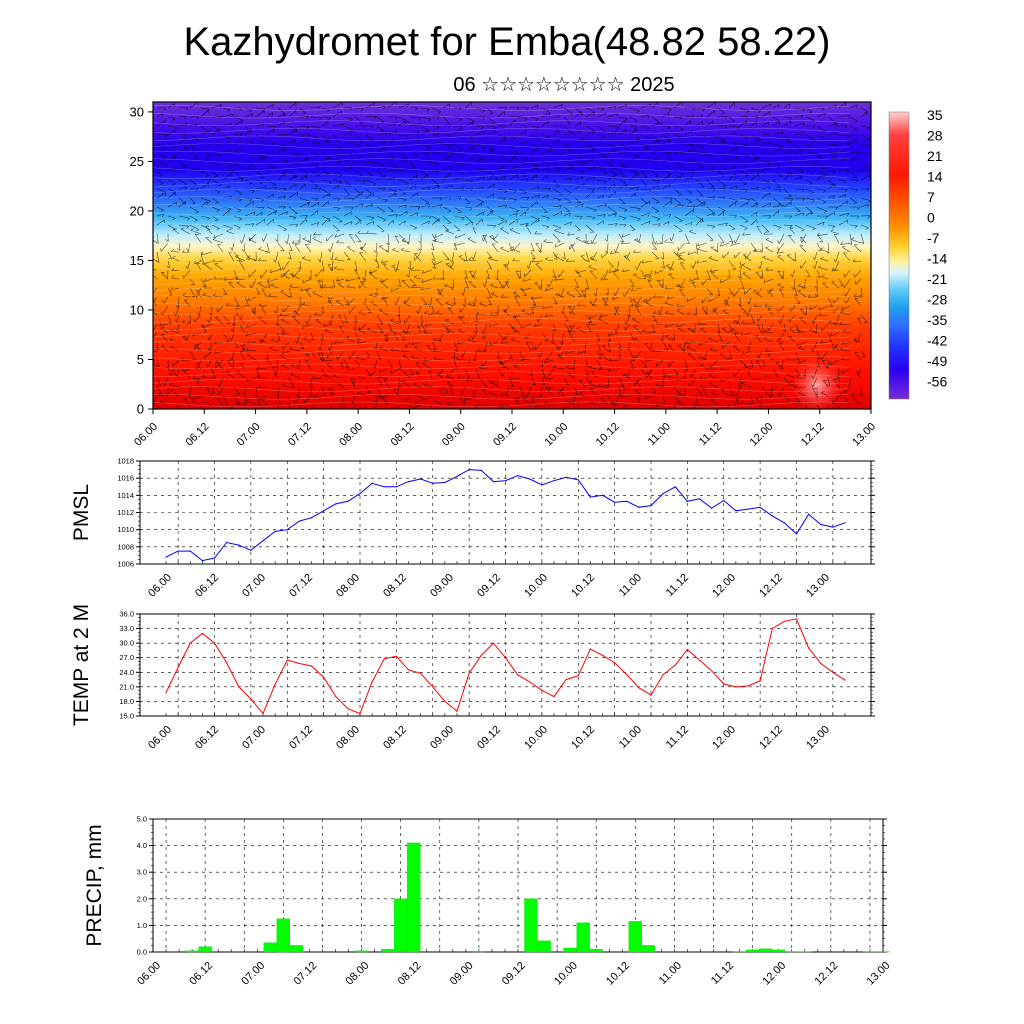 This screenshot has height=1024, width=1024. I want to click on y-tick-label: 1008, so click(125, 546).